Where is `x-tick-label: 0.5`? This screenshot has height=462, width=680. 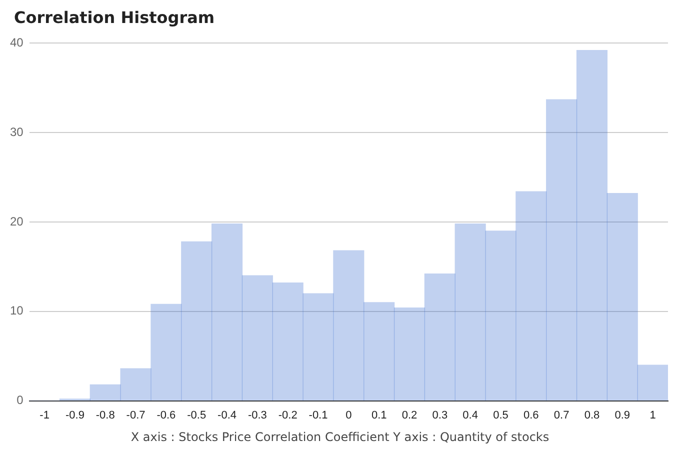
x-tick-label: 0.5 is located at coordinates (500, 415).